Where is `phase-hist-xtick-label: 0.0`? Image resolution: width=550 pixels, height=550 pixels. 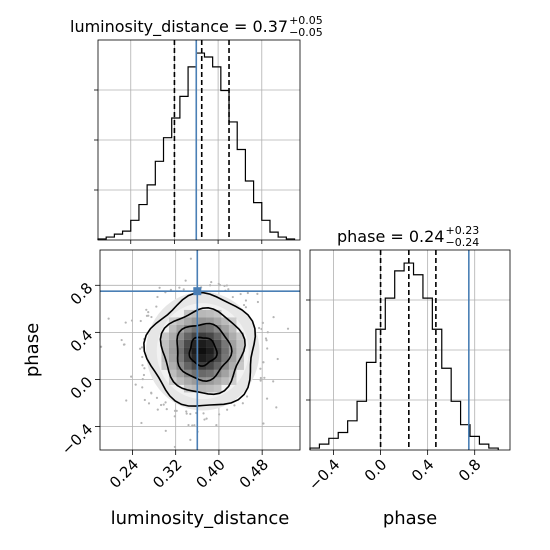 phase-hist-xtick-label: 0.0 is located at coordinates (376, 471).